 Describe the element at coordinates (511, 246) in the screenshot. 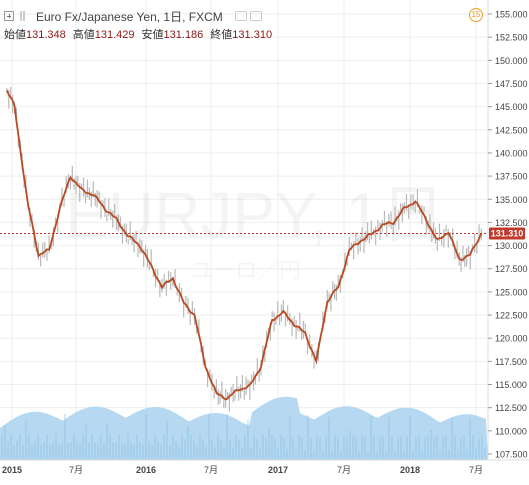

I see `price-tick-label: 130.000` at that location.